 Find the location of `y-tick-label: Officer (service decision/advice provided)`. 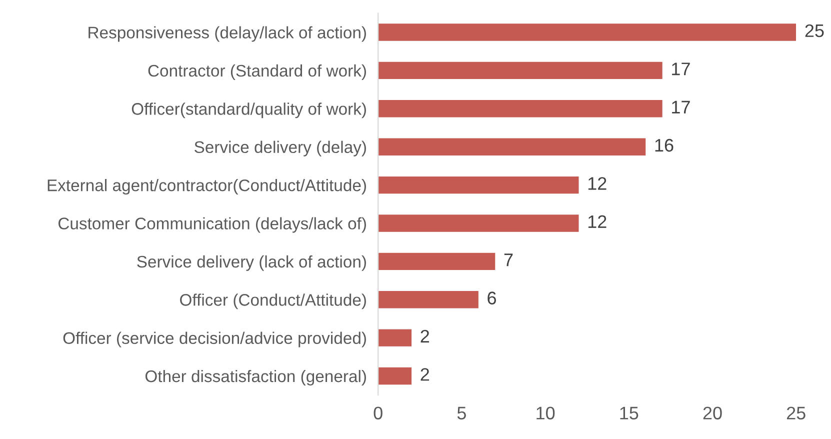

y-tick-label: Officer (service decision/advice provided) is located at coordinates (214, 340).